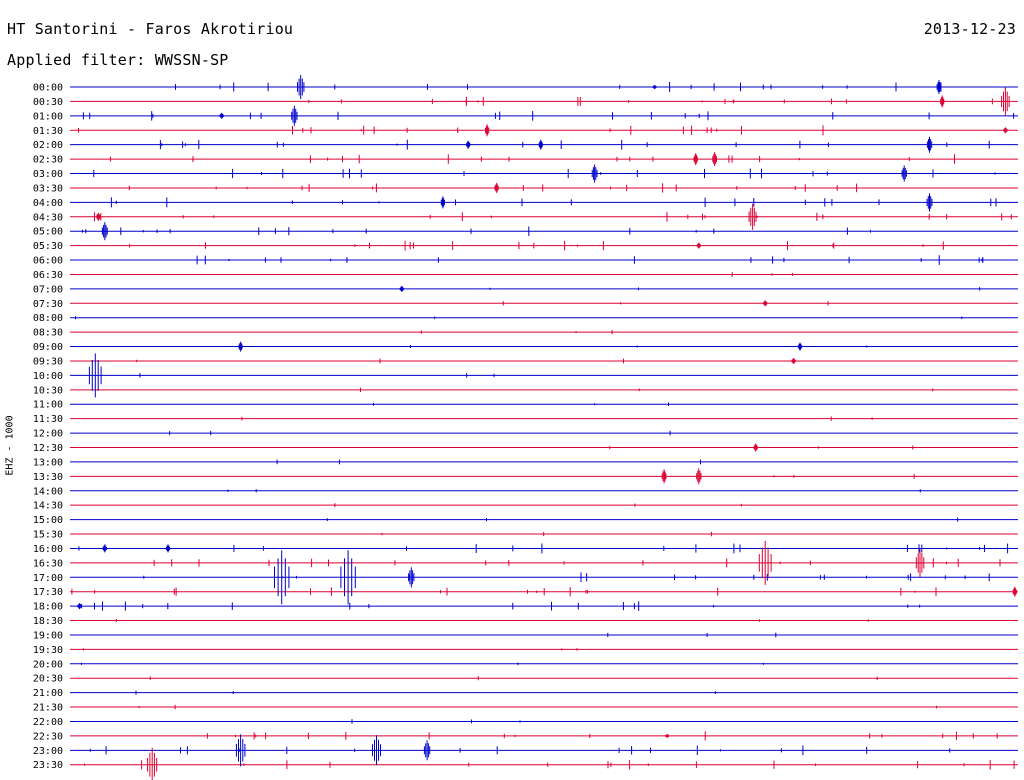  What do you see at coordinates (48, 535) in the screenshot?
I see `row-label-1530: 15:30` at bounding box center [48, 535].